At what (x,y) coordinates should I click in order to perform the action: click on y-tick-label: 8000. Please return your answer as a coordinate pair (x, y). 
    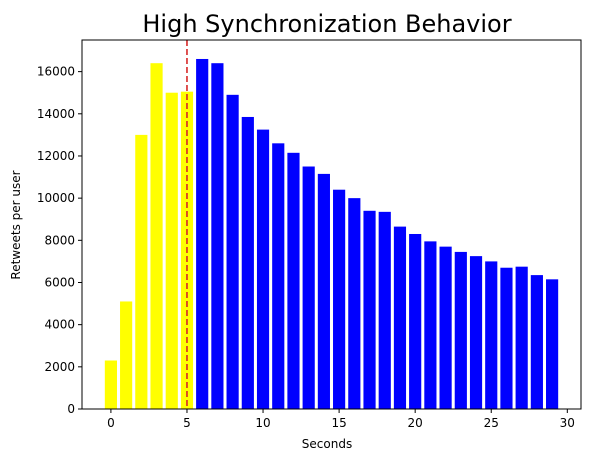
    Looking at the image, I should click on (59, 240).